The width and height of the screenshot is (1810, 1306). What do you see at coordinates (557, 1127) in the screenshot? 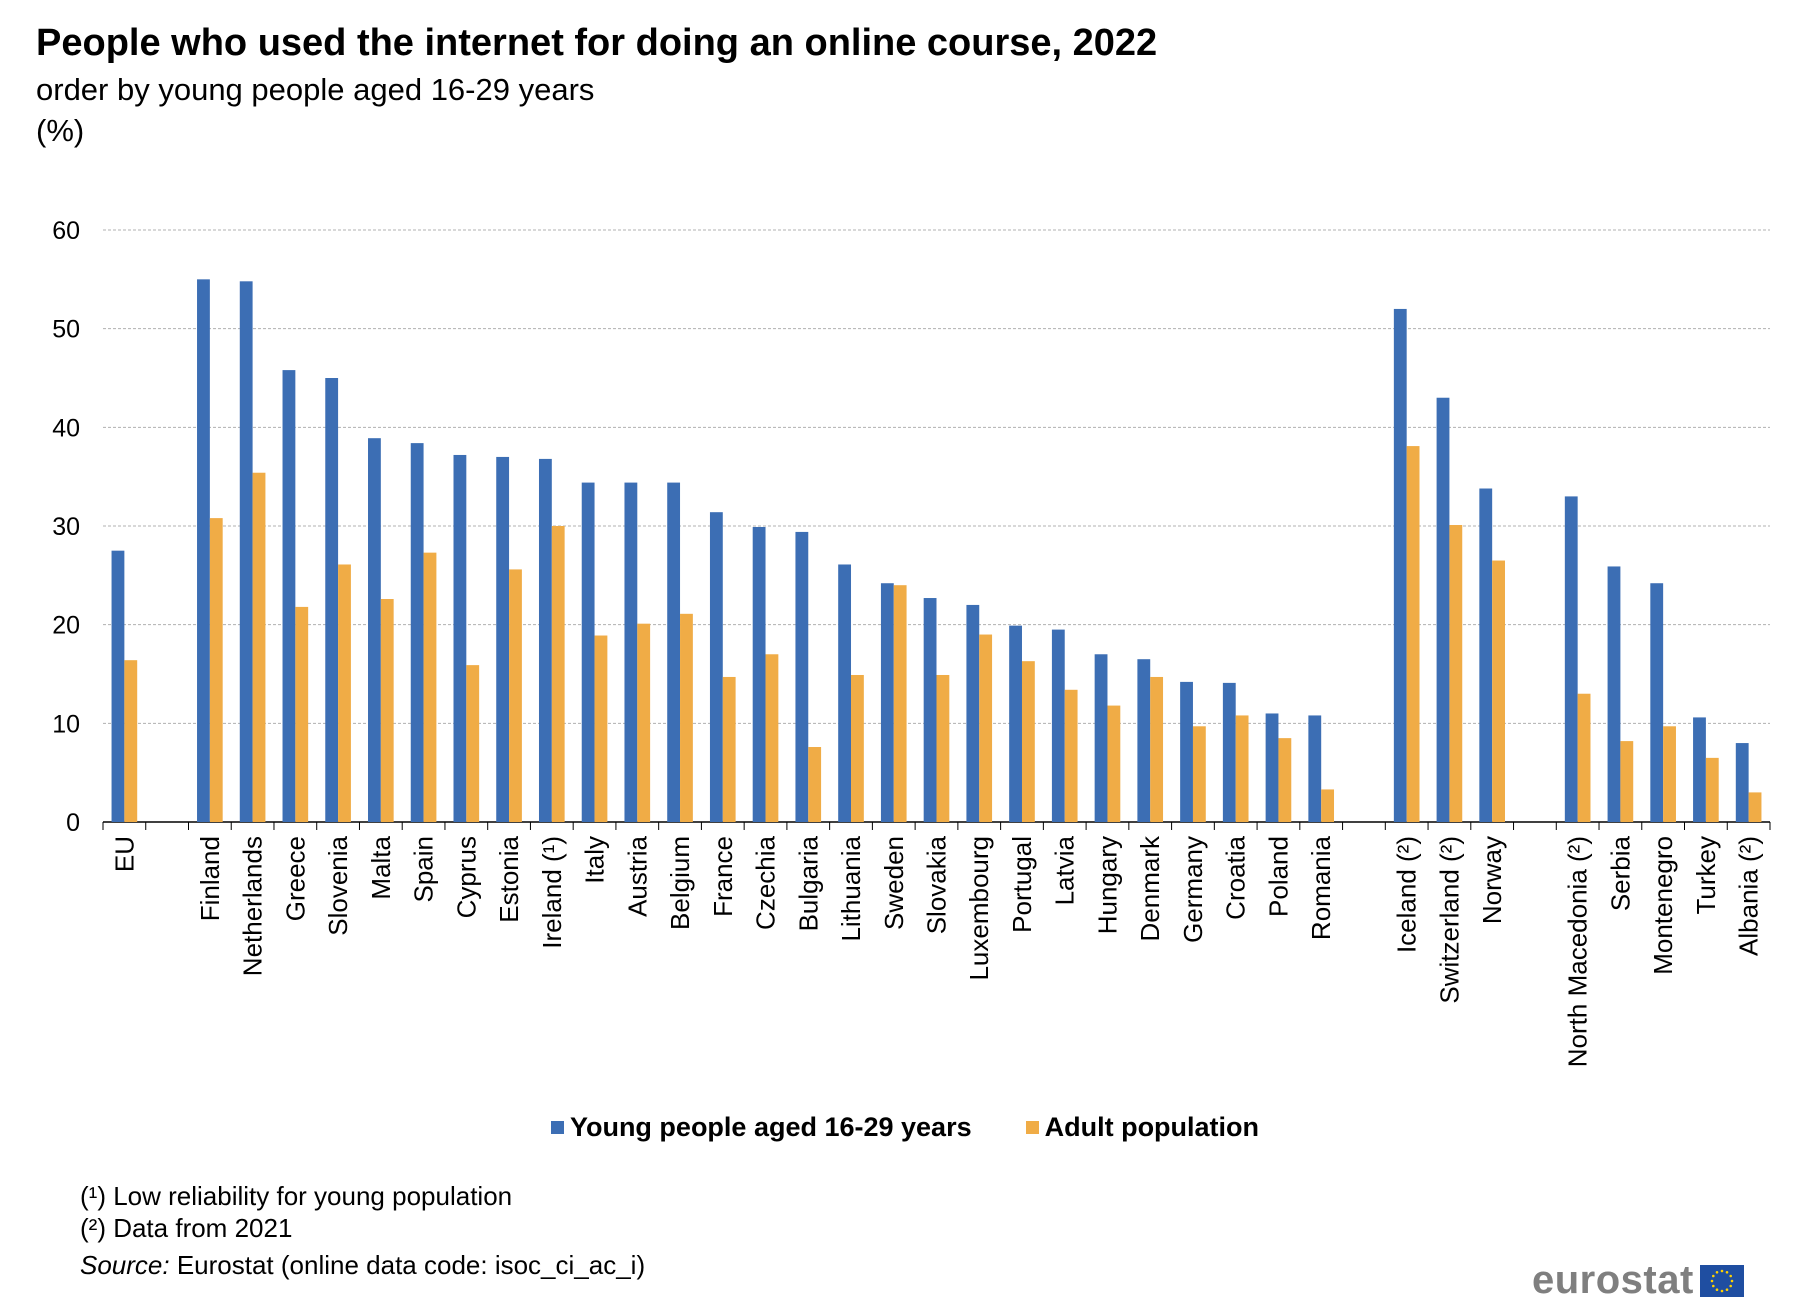
I see `legend-swatch-young` at bounding box center [557, 1127].